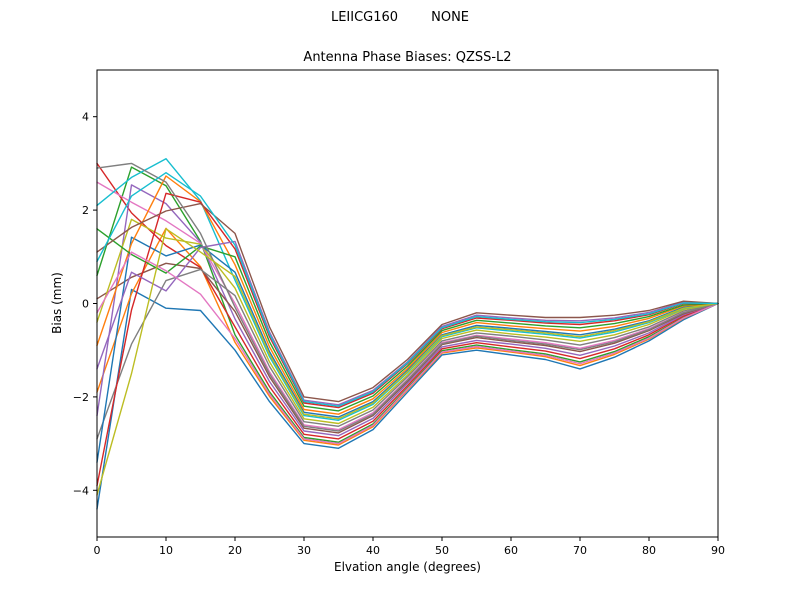 This screenshot has width=800, height=600. I want to click on y-tick-label: −2, so click(81, 397).